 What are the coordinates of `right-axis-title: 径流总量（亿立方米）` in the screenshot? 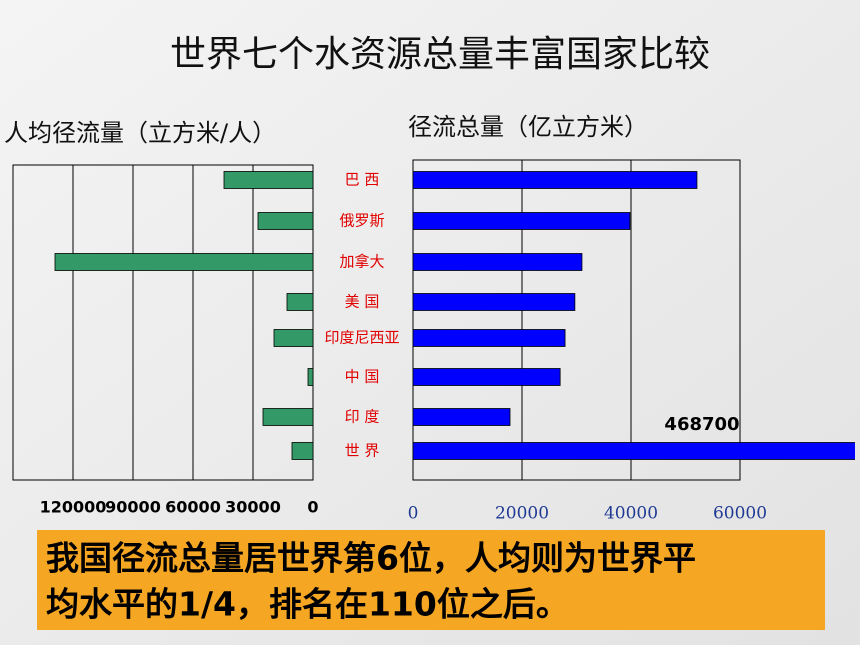 It's located at (528, 127).